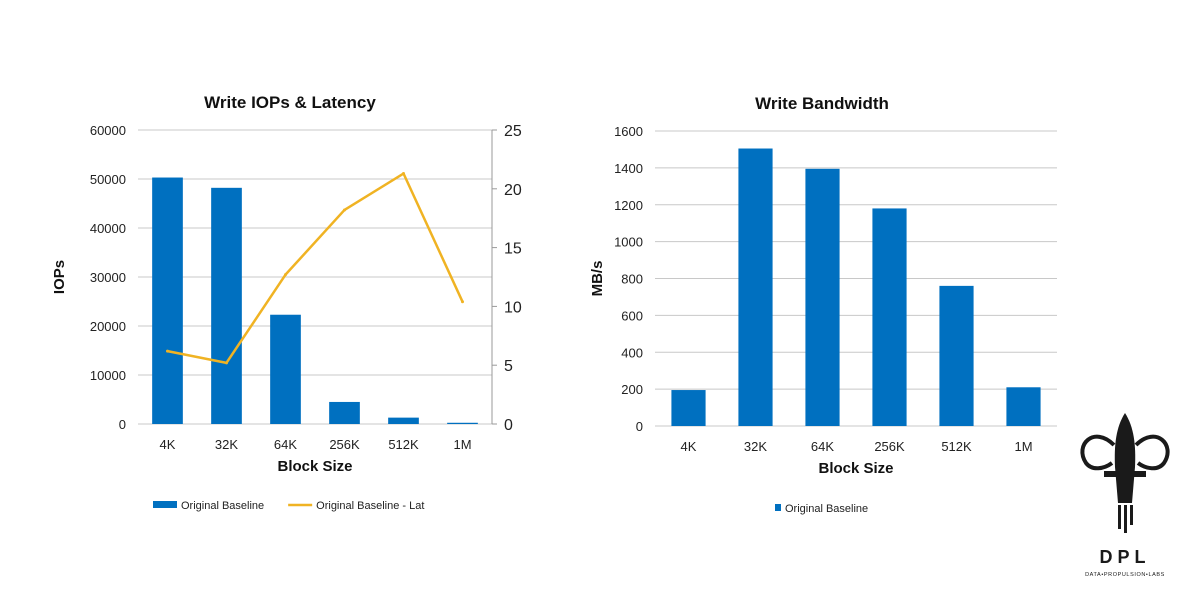 Image resolution: width=1200 pixels, height=600 pixels. Describe the element at coordinates (628, 242) in the screenshot. I see `y-tick-label: 1000` at that location.